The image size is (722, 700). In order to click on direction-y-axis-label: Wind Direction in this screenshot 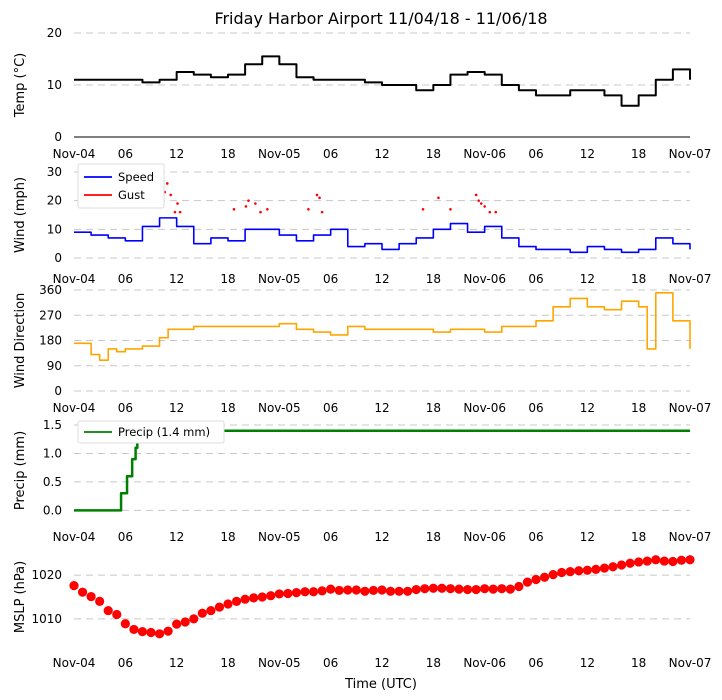, I will do `click(20, 341)`.